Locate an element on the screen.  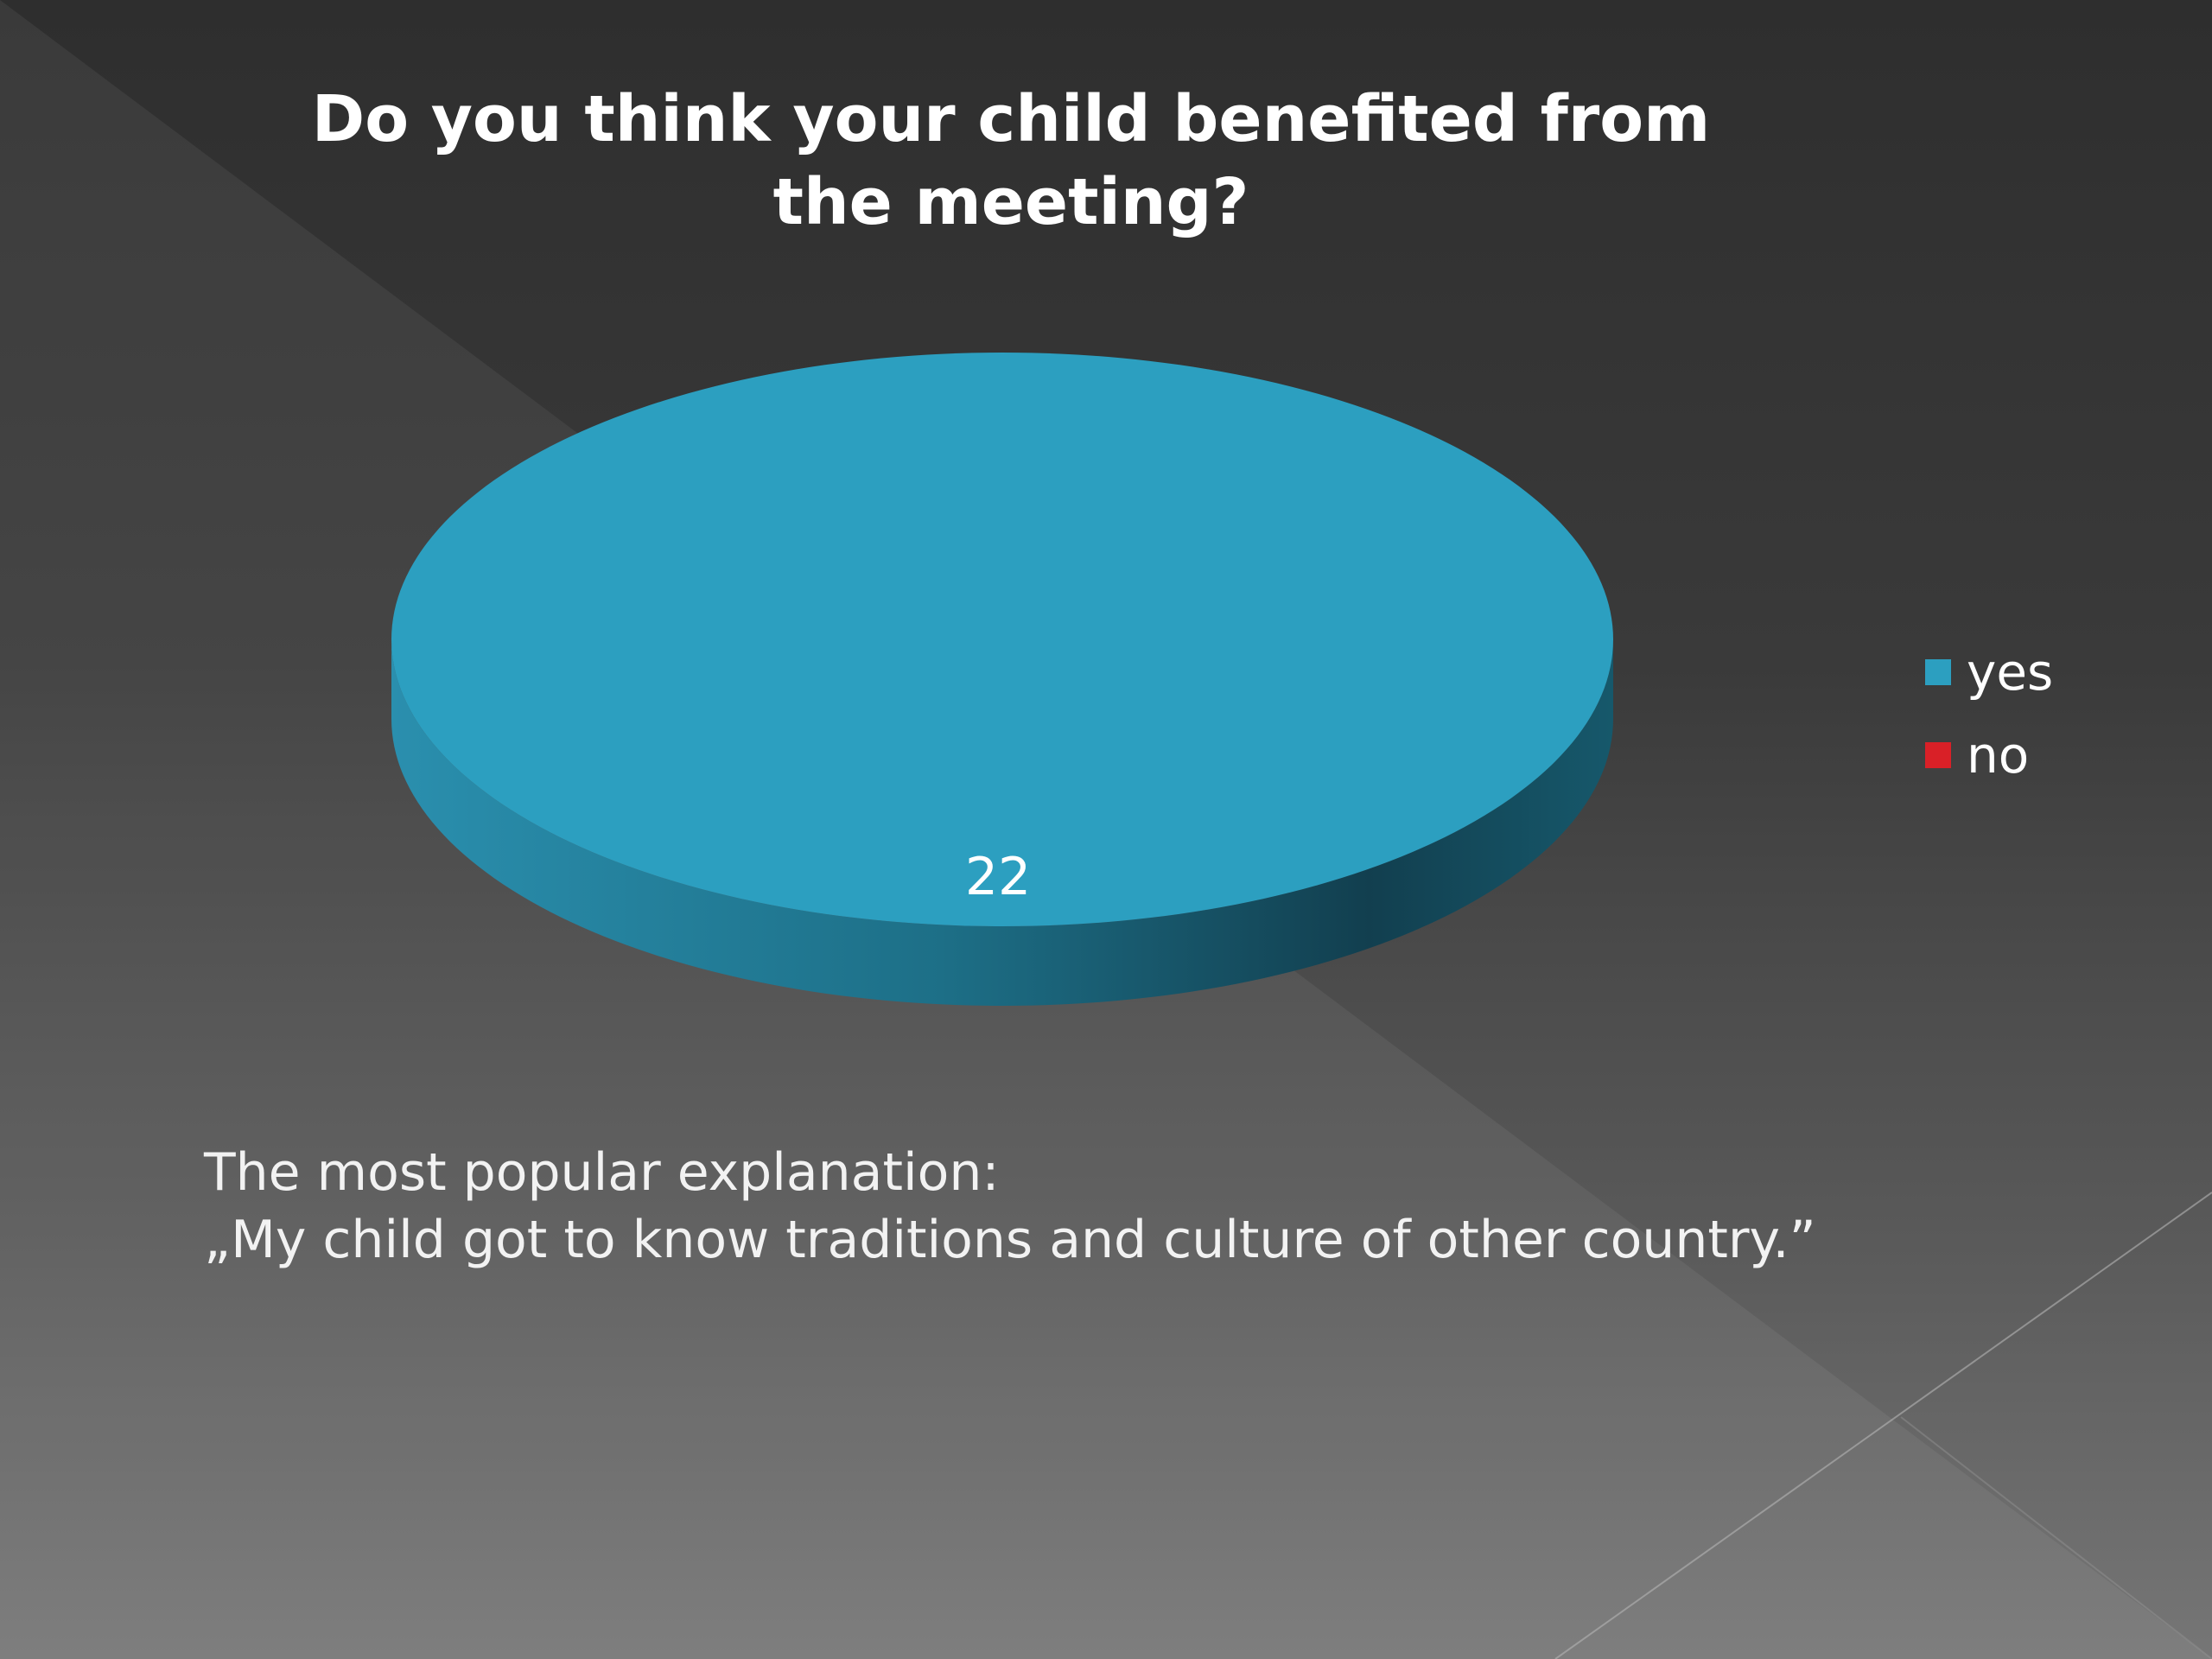
legend: yes no is located at coordinates (1989, 714).